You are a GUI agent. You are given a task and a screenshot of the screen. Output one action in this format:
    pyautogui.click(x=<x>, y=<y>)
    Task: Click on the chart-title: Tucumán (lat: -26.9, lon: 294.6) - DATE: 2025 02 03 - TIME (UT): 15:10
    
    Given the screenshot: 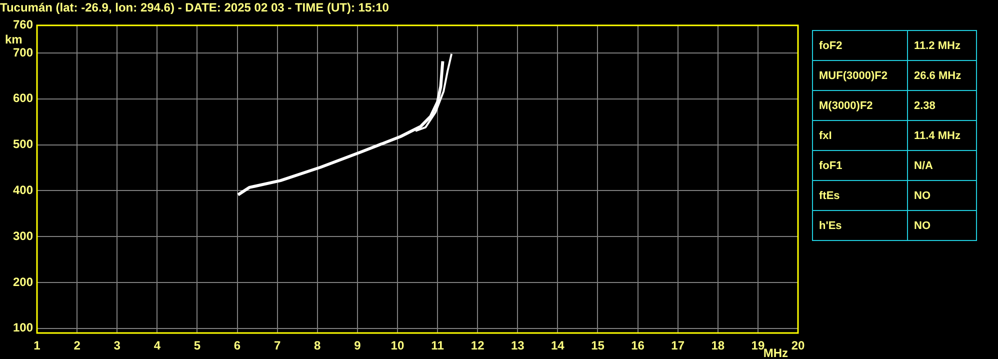 What is the action you would take?
    pyautogui.click(x=195, y=7)
    